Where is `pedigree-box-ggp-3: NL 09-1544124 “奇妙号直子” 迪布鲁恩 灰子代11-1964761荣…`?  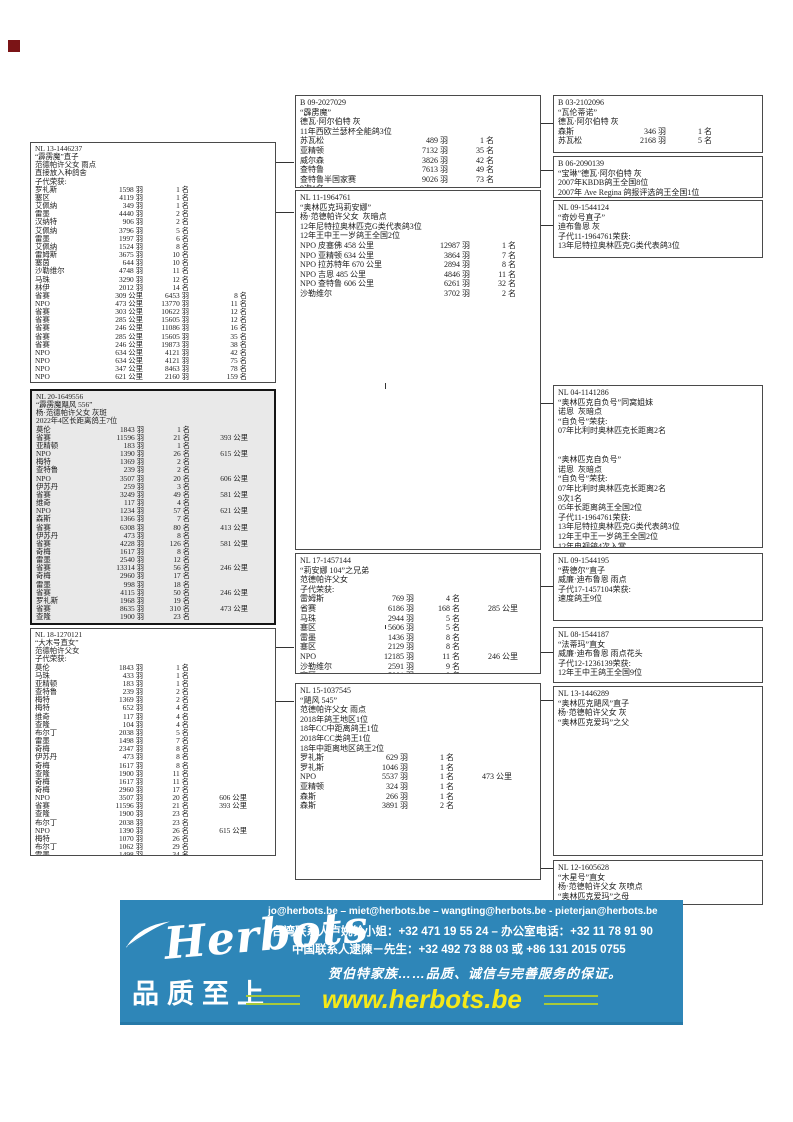
pedigree-box-ggp-3: NL 09-1544124 “奇妙号直子” 迪布鲁恩 灰子代11-1964761荣… is located at coordinates (658, 229).